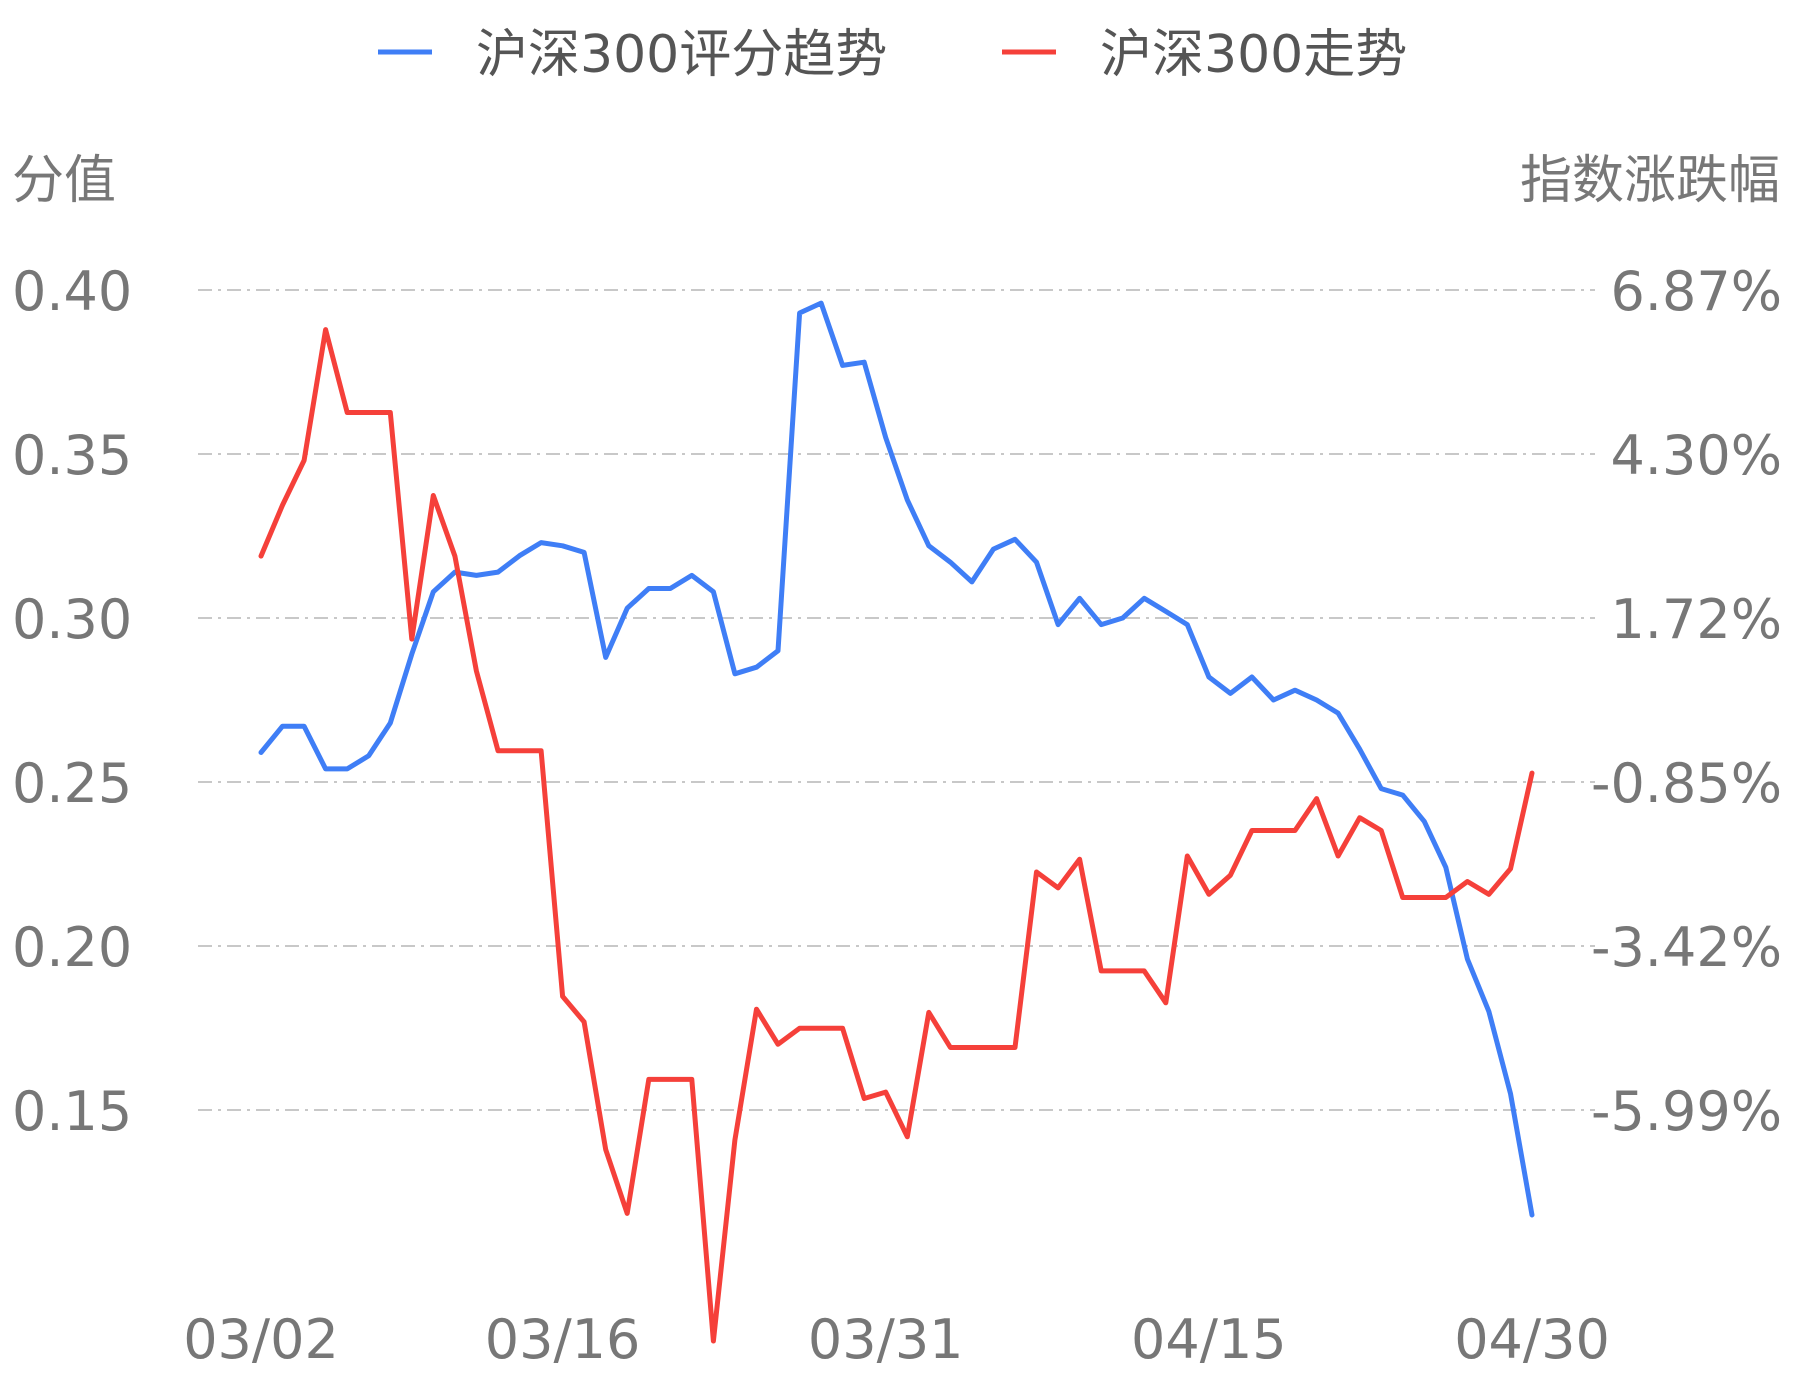 The image size is (1793, 1380). What do you see at coordinates (261, 1339) in the screenshot?
I see `x-tick-label: 03/02` at bounding box center [261, 1339].